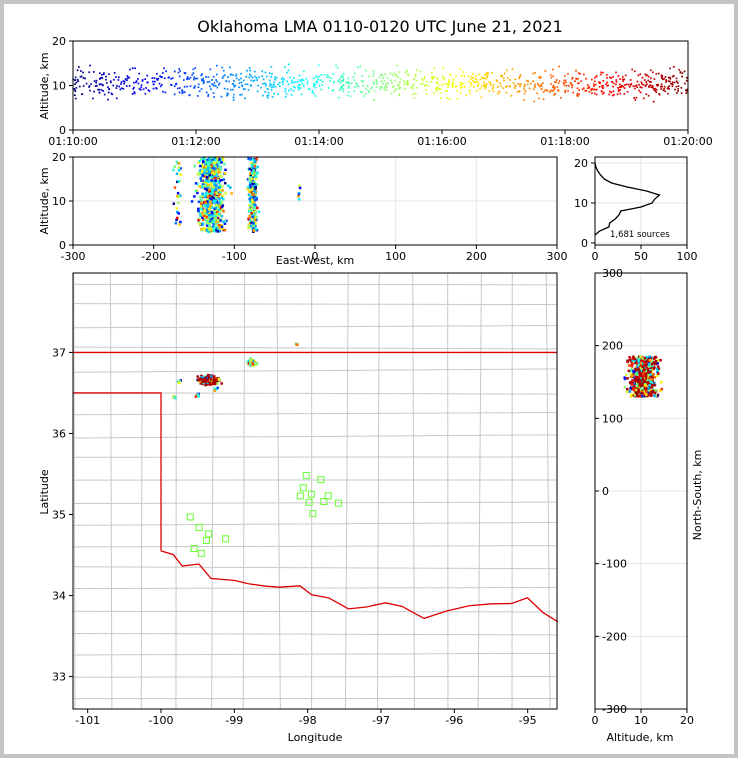 This screenshot has height=758, width=738. I want to click on histogram-line, so click(627, 199).